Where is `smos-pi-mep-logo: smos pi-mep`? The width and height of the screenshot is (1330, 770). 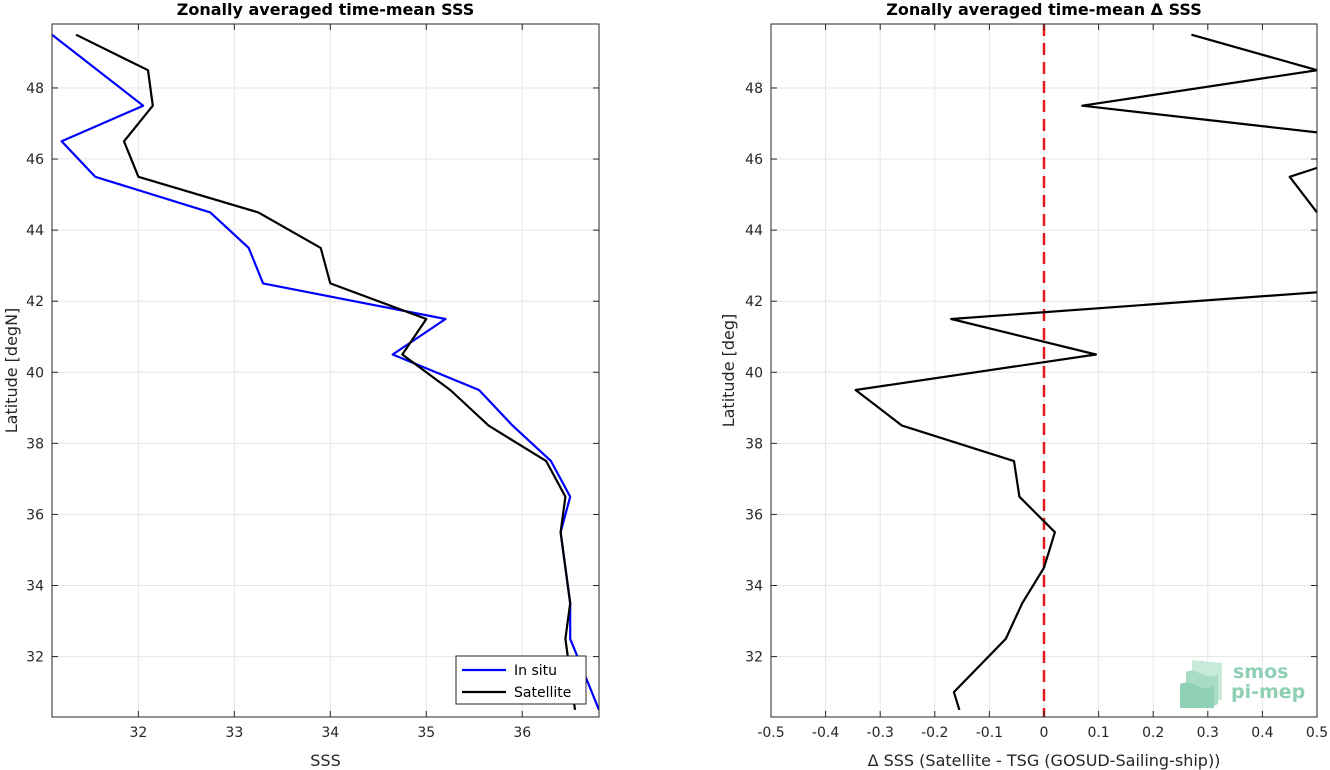 smos-pi-mep-logo: smos pi-mep is located at coordinates (1242, 684).